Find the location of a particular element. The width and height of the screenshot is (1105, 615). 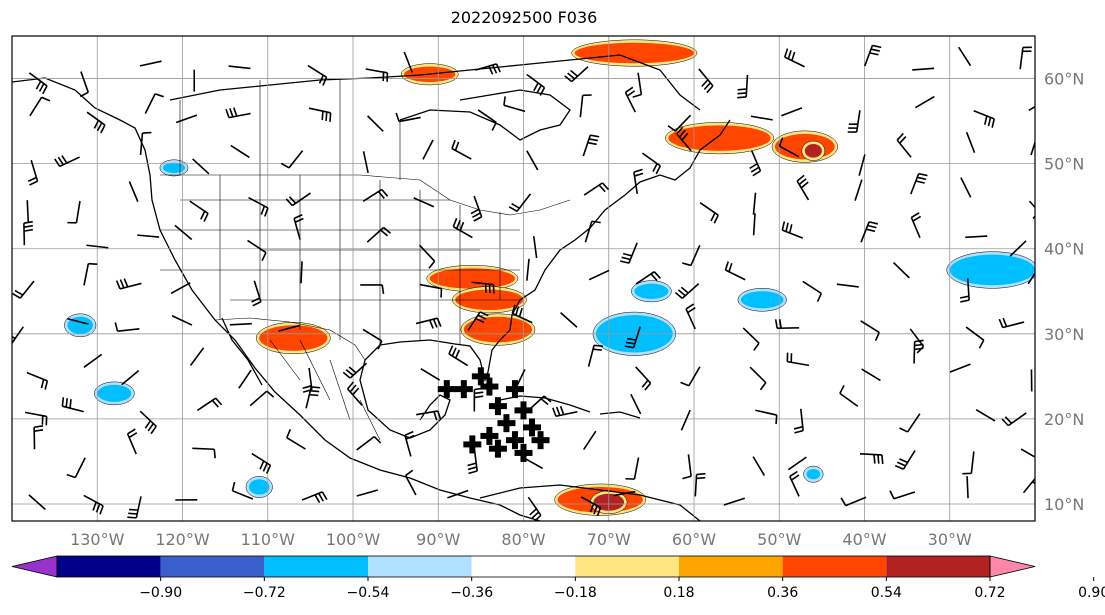

lon-tick-label: 60°W is located at coordinates (694, 539).